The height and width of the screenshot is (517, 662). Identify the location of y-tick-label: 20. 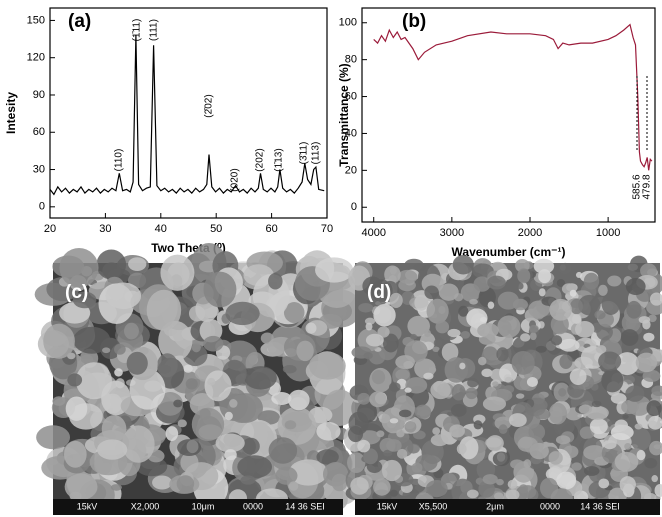
(351, 170).